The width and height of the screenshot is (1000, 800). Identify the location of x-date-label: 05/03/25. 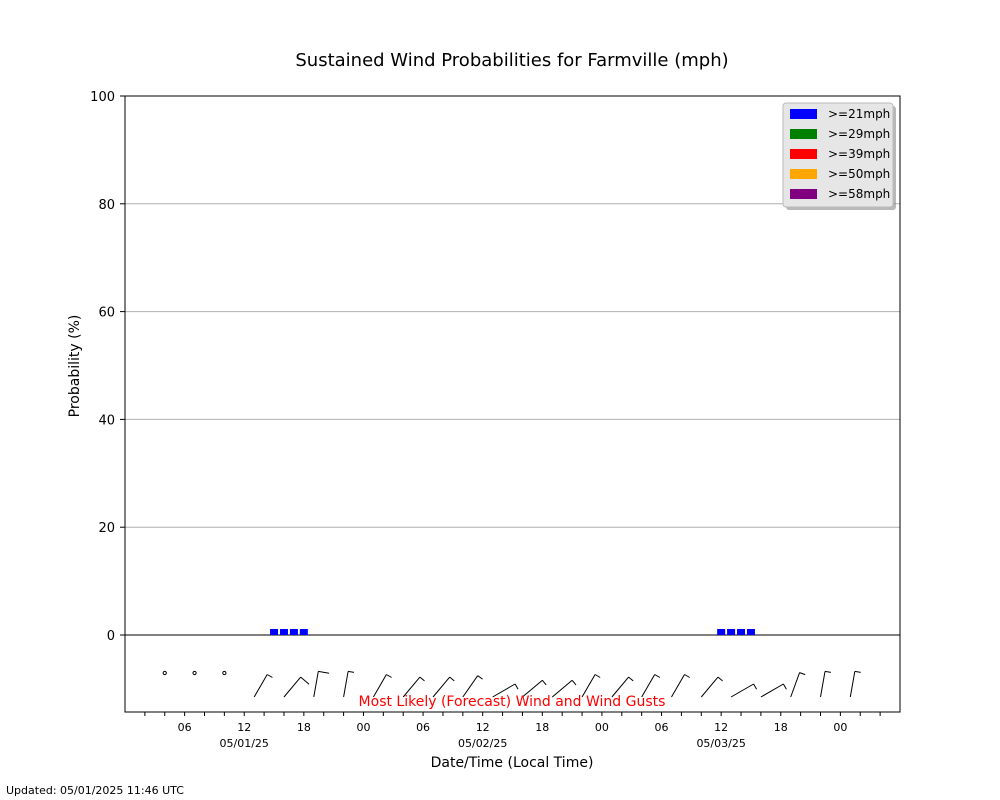
(720, 743).